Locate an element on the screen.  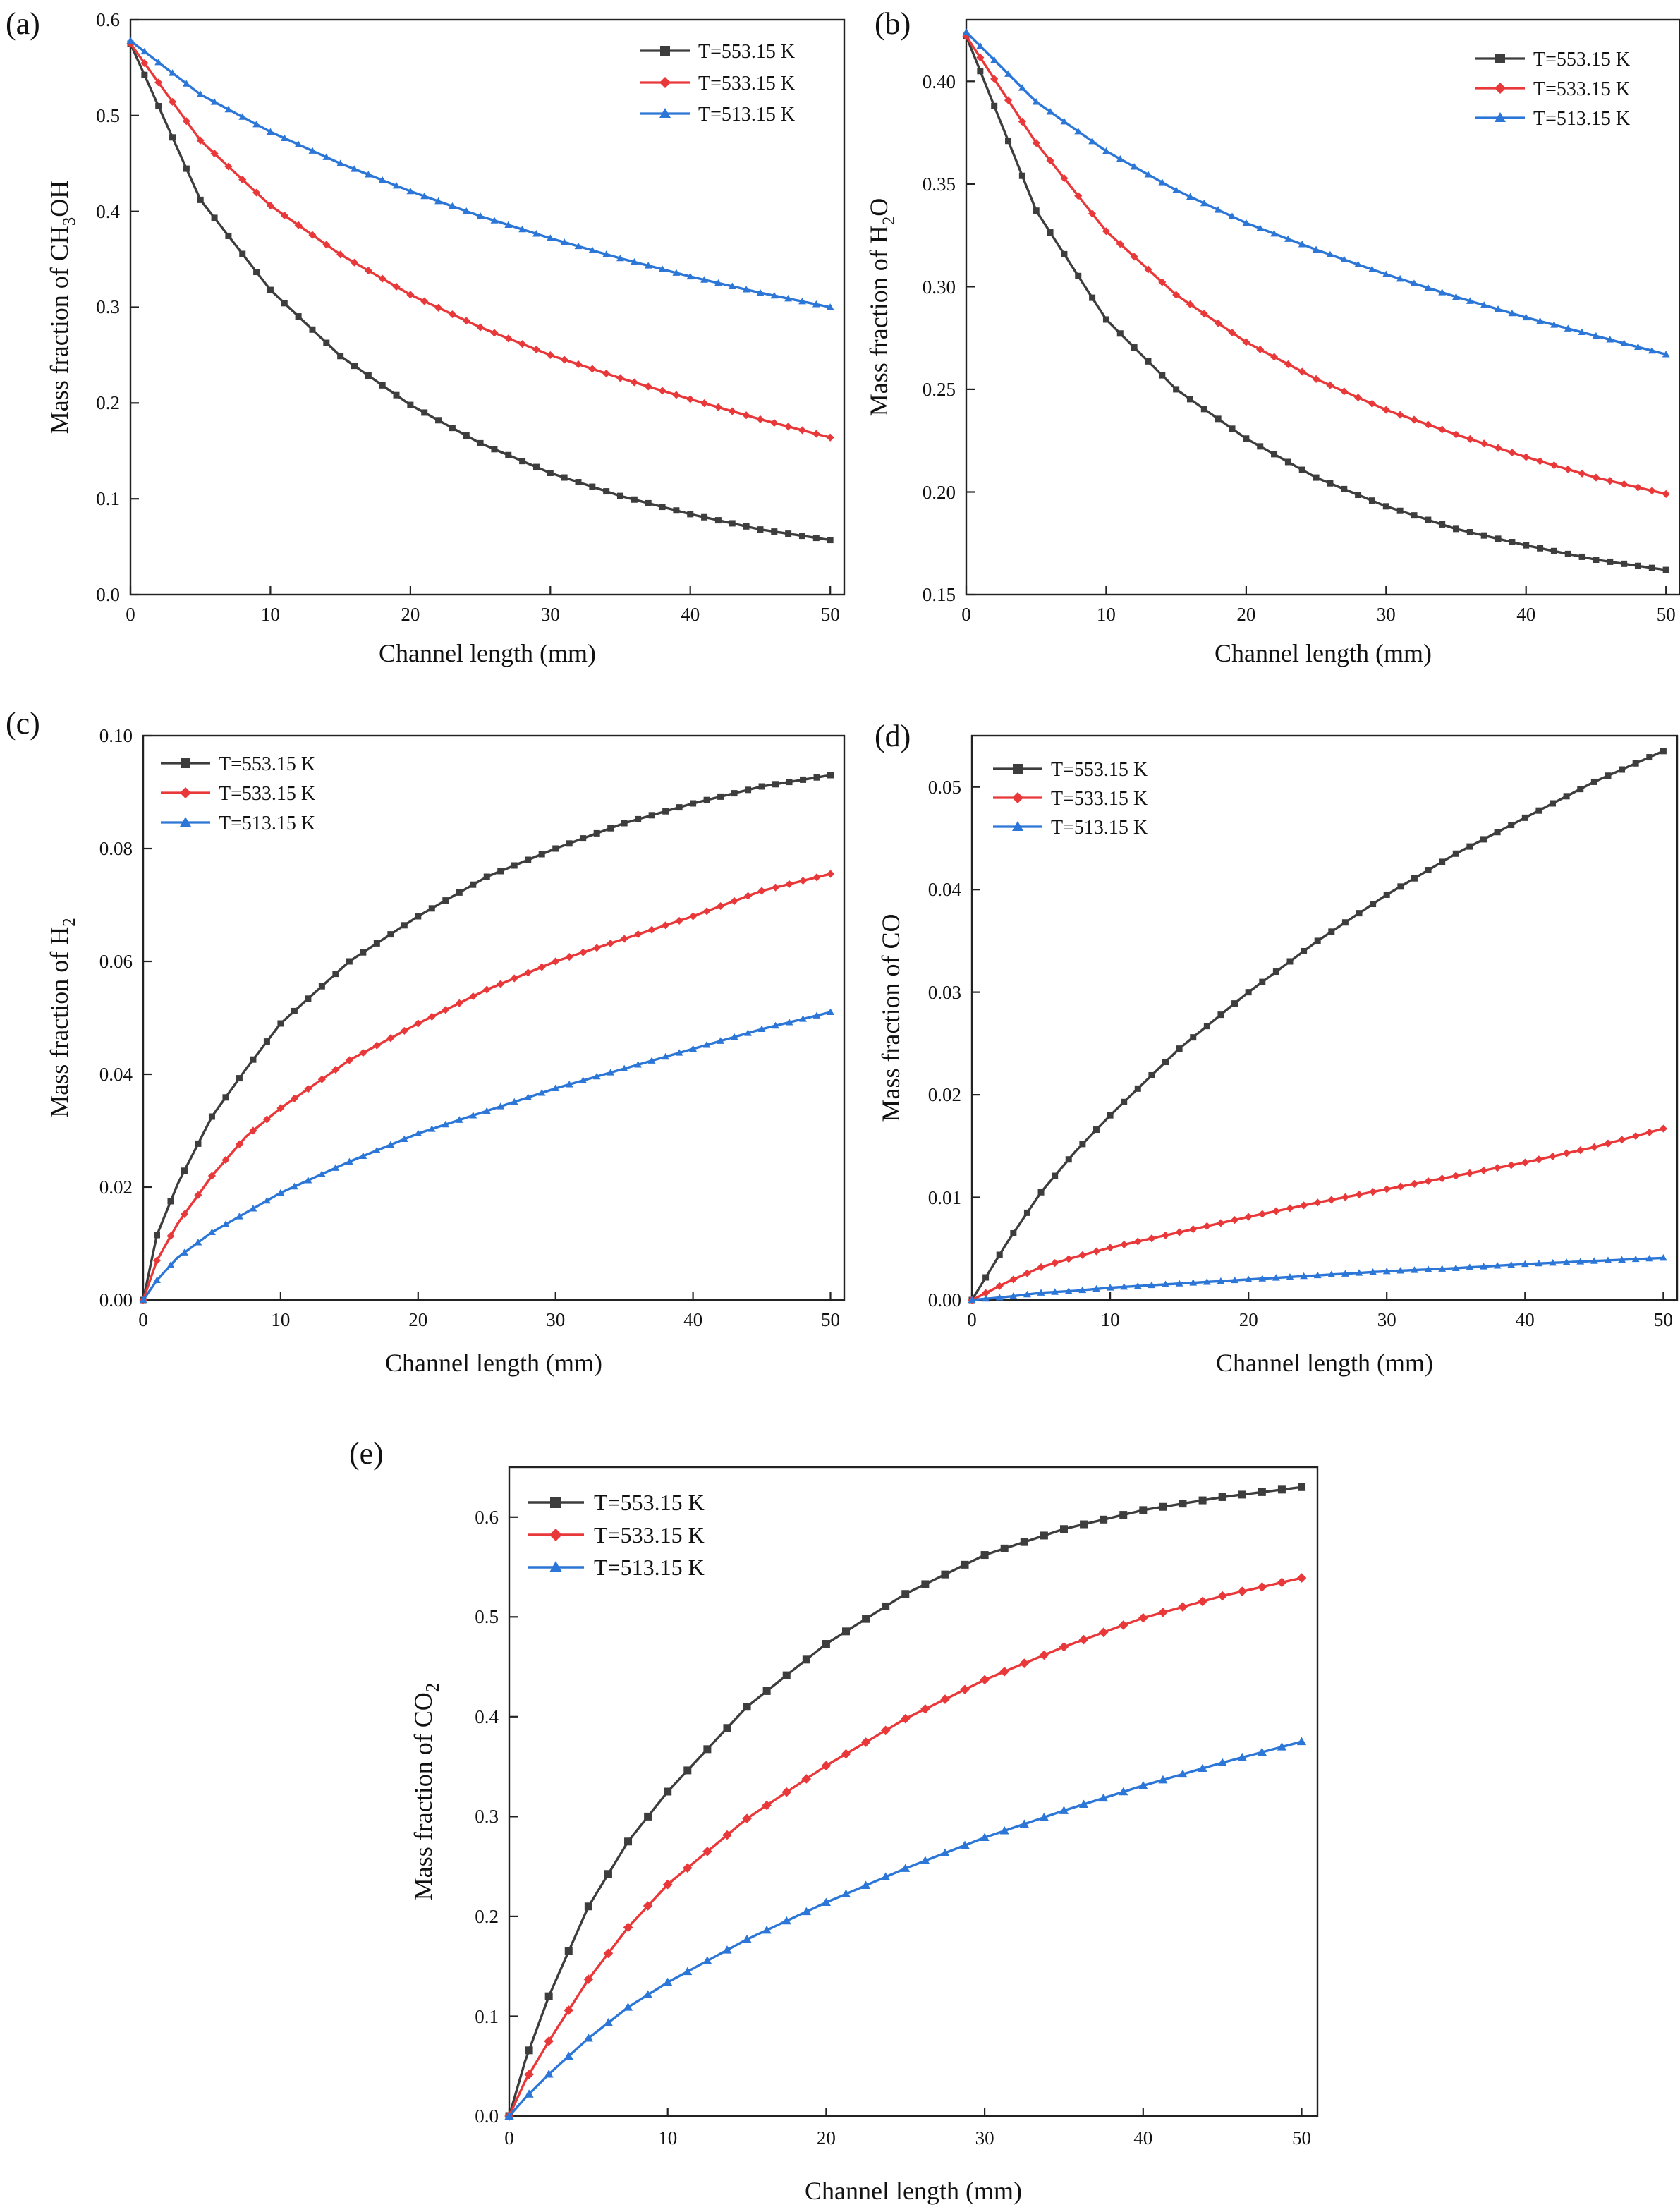
legend-label: T=533.15 K is located at coordinates (1581, 89).